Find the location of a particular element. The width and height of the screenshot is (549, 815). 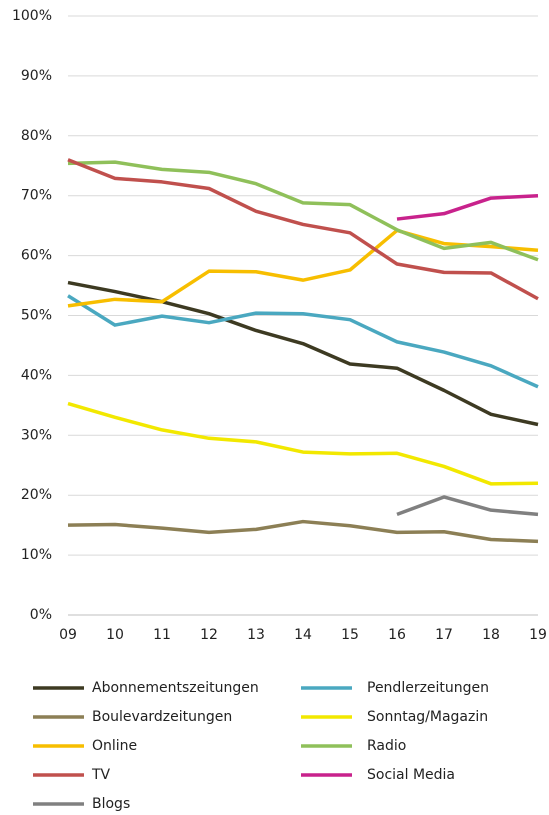

y-tick-label: 50% is located at coordinates (36, 316).